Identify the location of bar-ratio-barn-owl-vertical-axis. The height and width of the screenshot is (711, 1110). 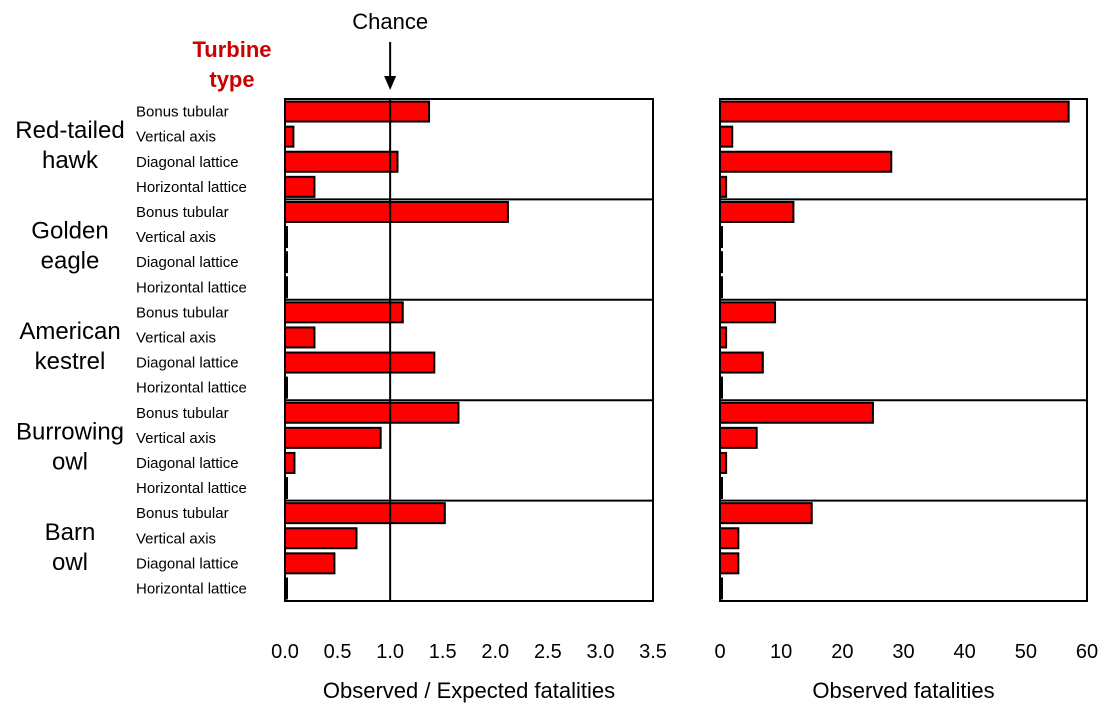
(320, 538).